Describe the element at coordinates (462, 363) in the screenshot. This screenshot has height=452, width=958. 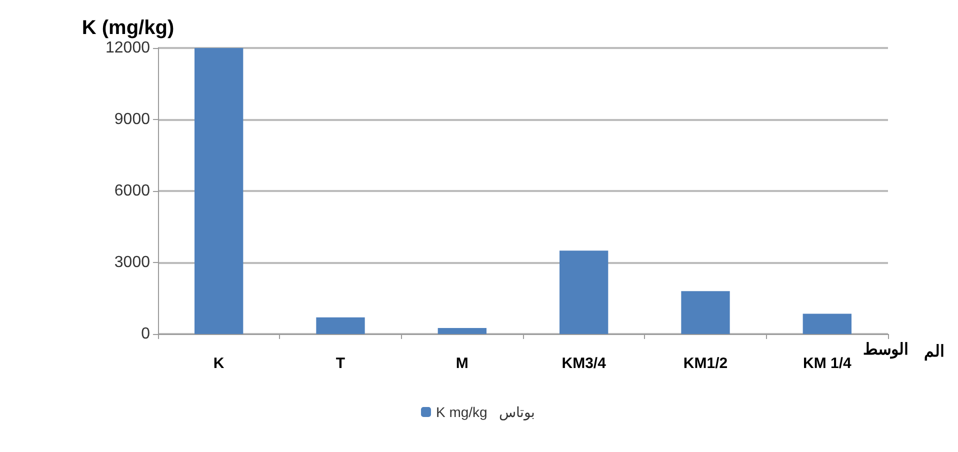
I see `x-tick-label: M` at that location.